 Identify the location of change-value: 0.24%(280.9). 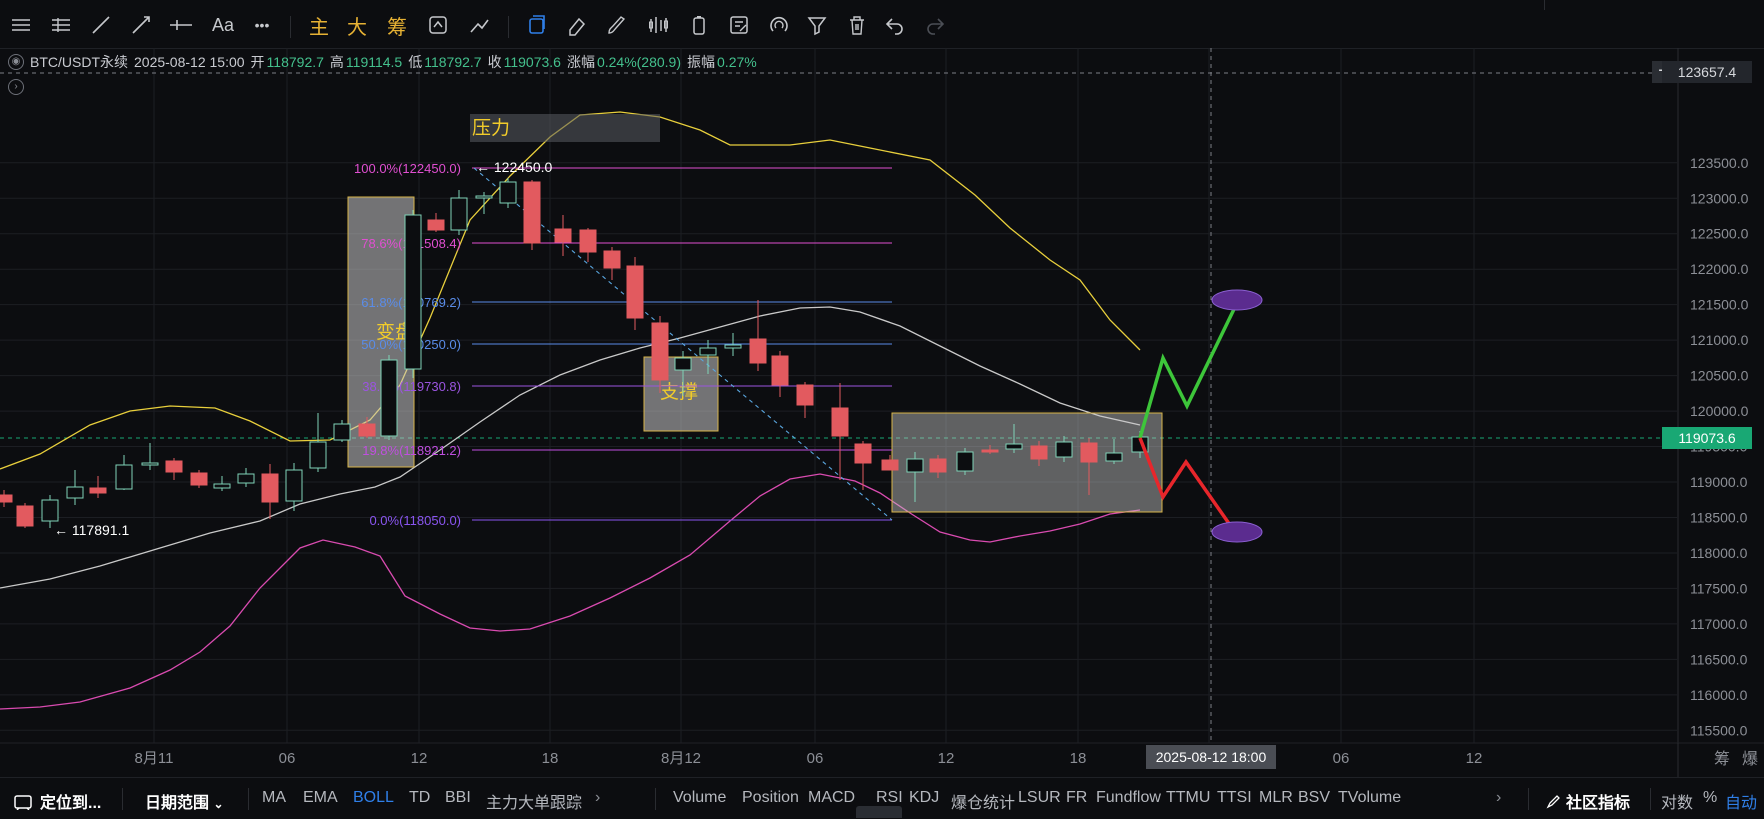
(639, 62).